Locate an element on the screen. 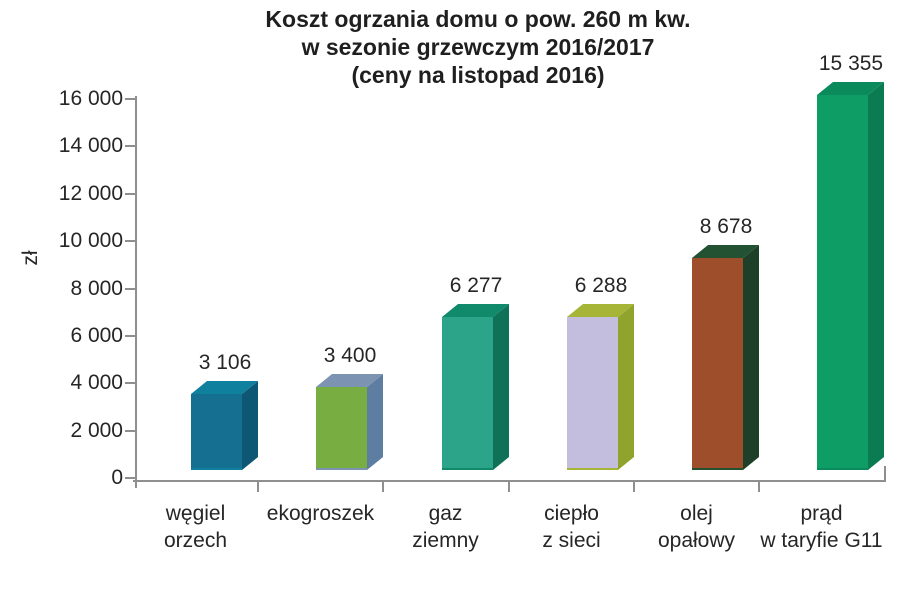 The height and width of the screenshot is (600, 900). bar-top-face-olej-opalowy is located at coordinates (725, 251).